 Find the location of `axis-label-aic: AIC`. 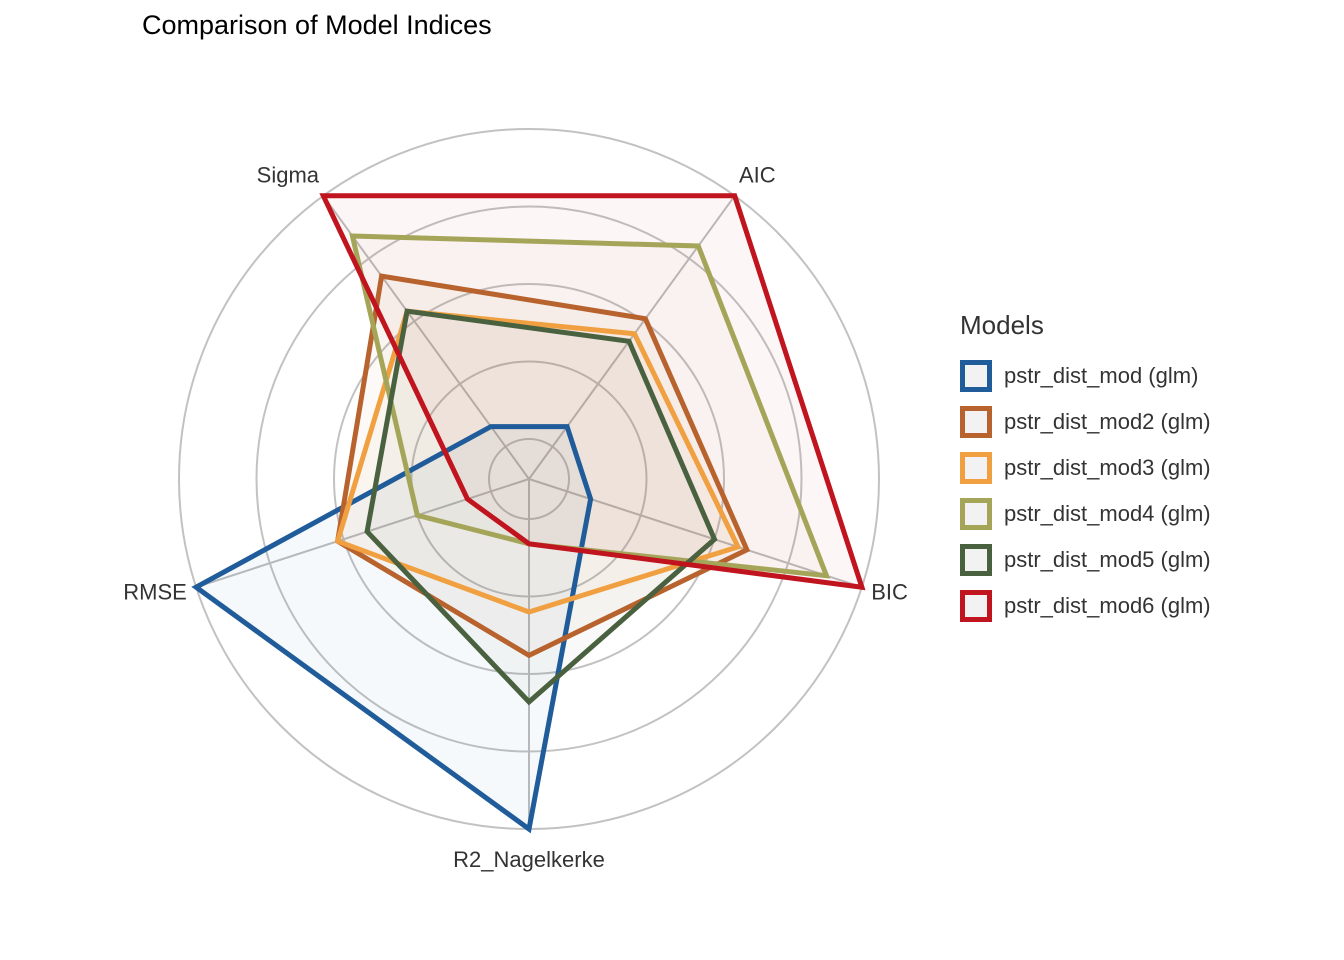

axis-label-aic: AIC is located at coordinates (757, 175).